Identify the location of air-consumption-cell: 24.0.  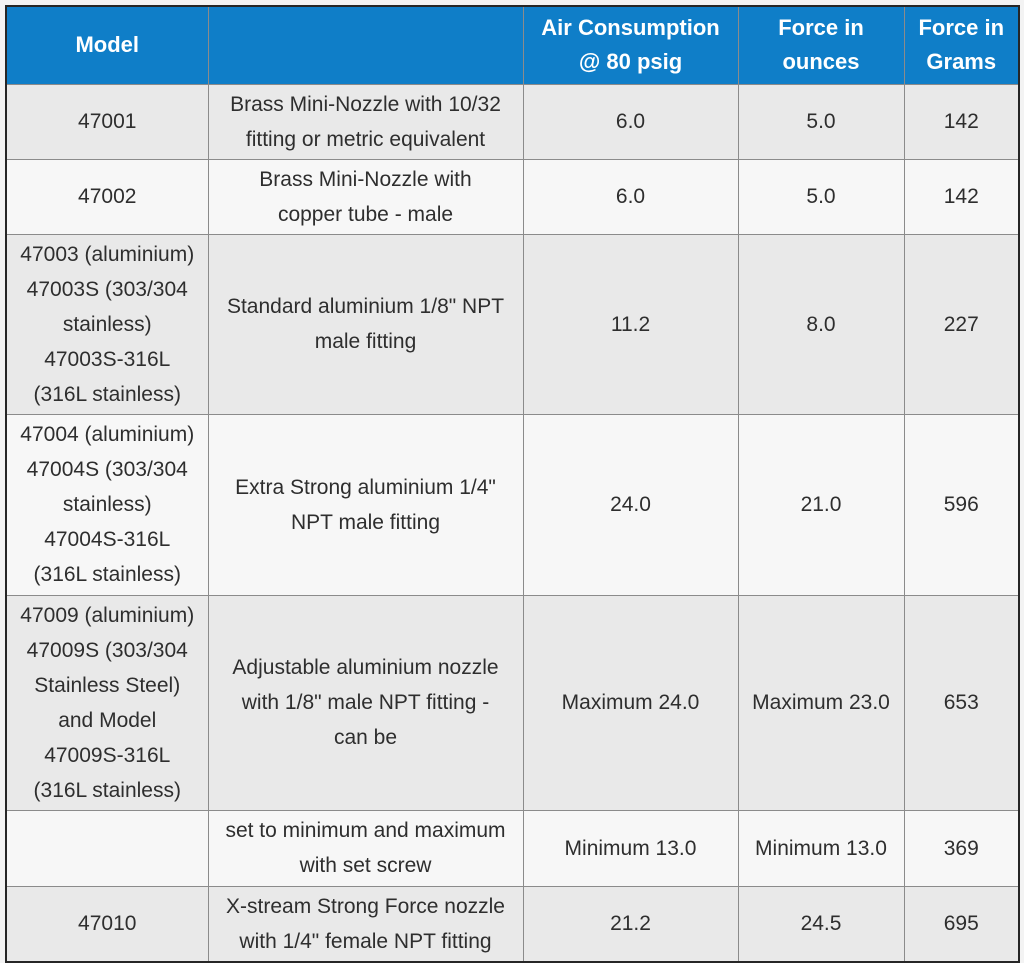
(630, 504).